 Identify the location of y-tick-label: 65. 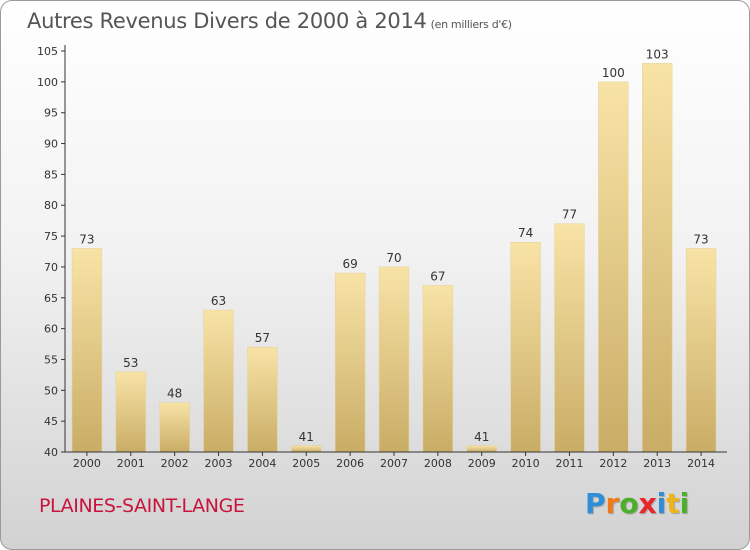
(51, 298).